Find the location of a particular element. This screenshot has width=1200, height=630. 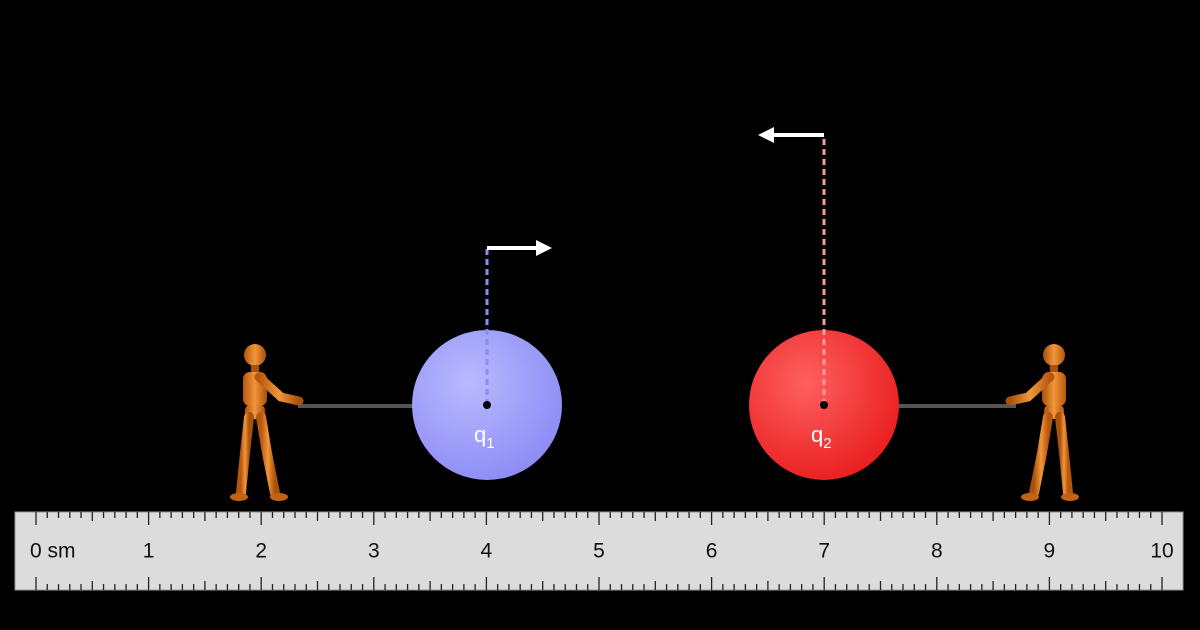

ruler-label: 7 is located at coordinates (824, 551).